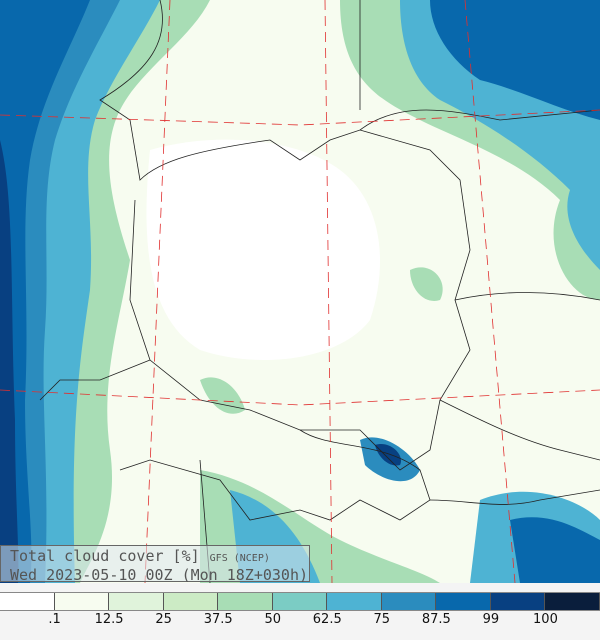  I want to click on legend-tick-label: .1, so click(54, 619).